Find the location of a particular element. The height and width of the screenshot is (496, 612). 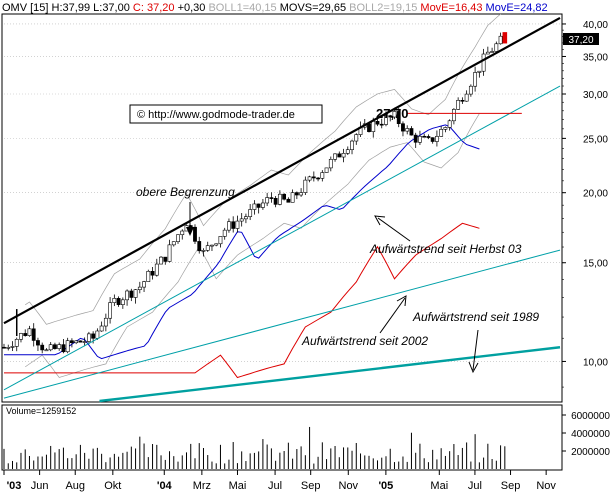

boll2-value: BOLL2=19,15 is located at coordinates (383, 8).